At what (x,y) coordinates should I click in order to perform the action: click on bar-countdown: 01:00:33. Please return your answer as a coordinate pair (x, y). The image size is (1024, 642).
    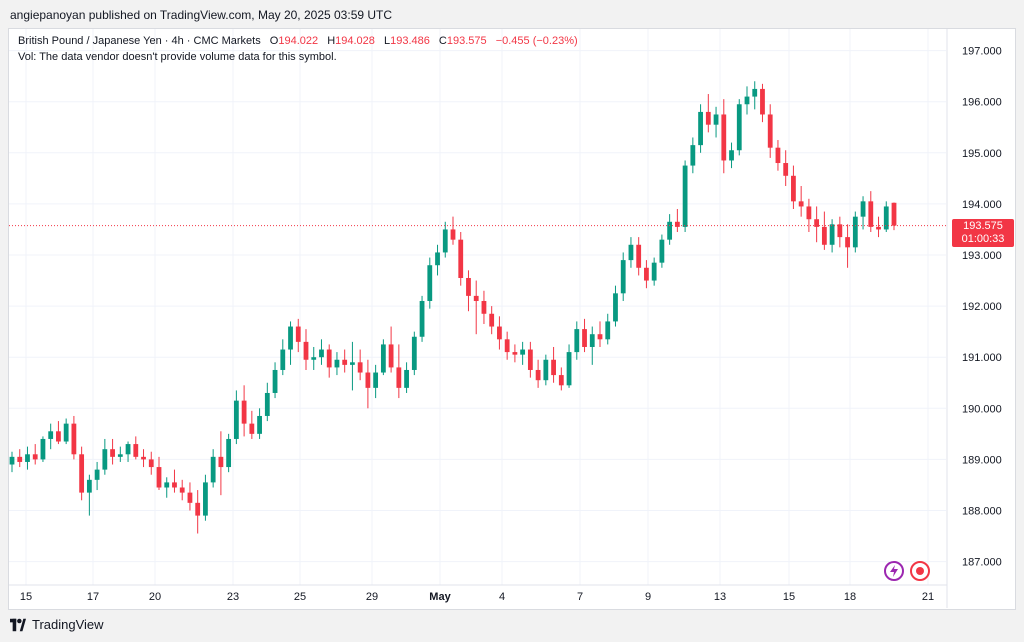
    Looking at the image, I should click on (983, 239).